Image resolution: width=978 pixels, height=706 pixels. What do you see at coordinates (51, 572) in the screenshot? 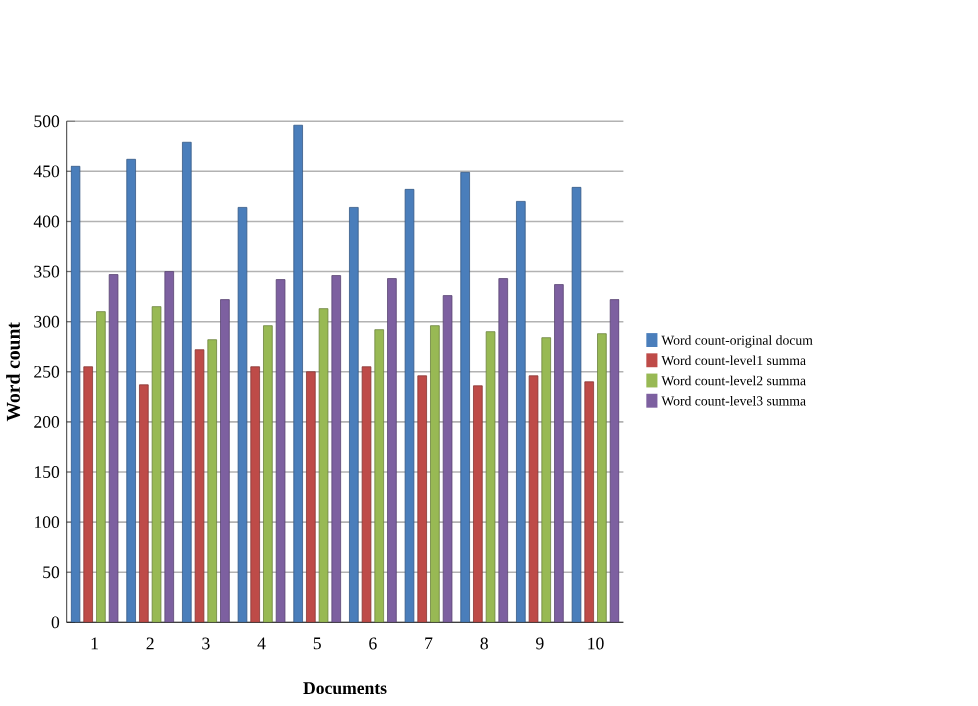
I see `y-tick-label: 50` at bounding box center [51, 572].